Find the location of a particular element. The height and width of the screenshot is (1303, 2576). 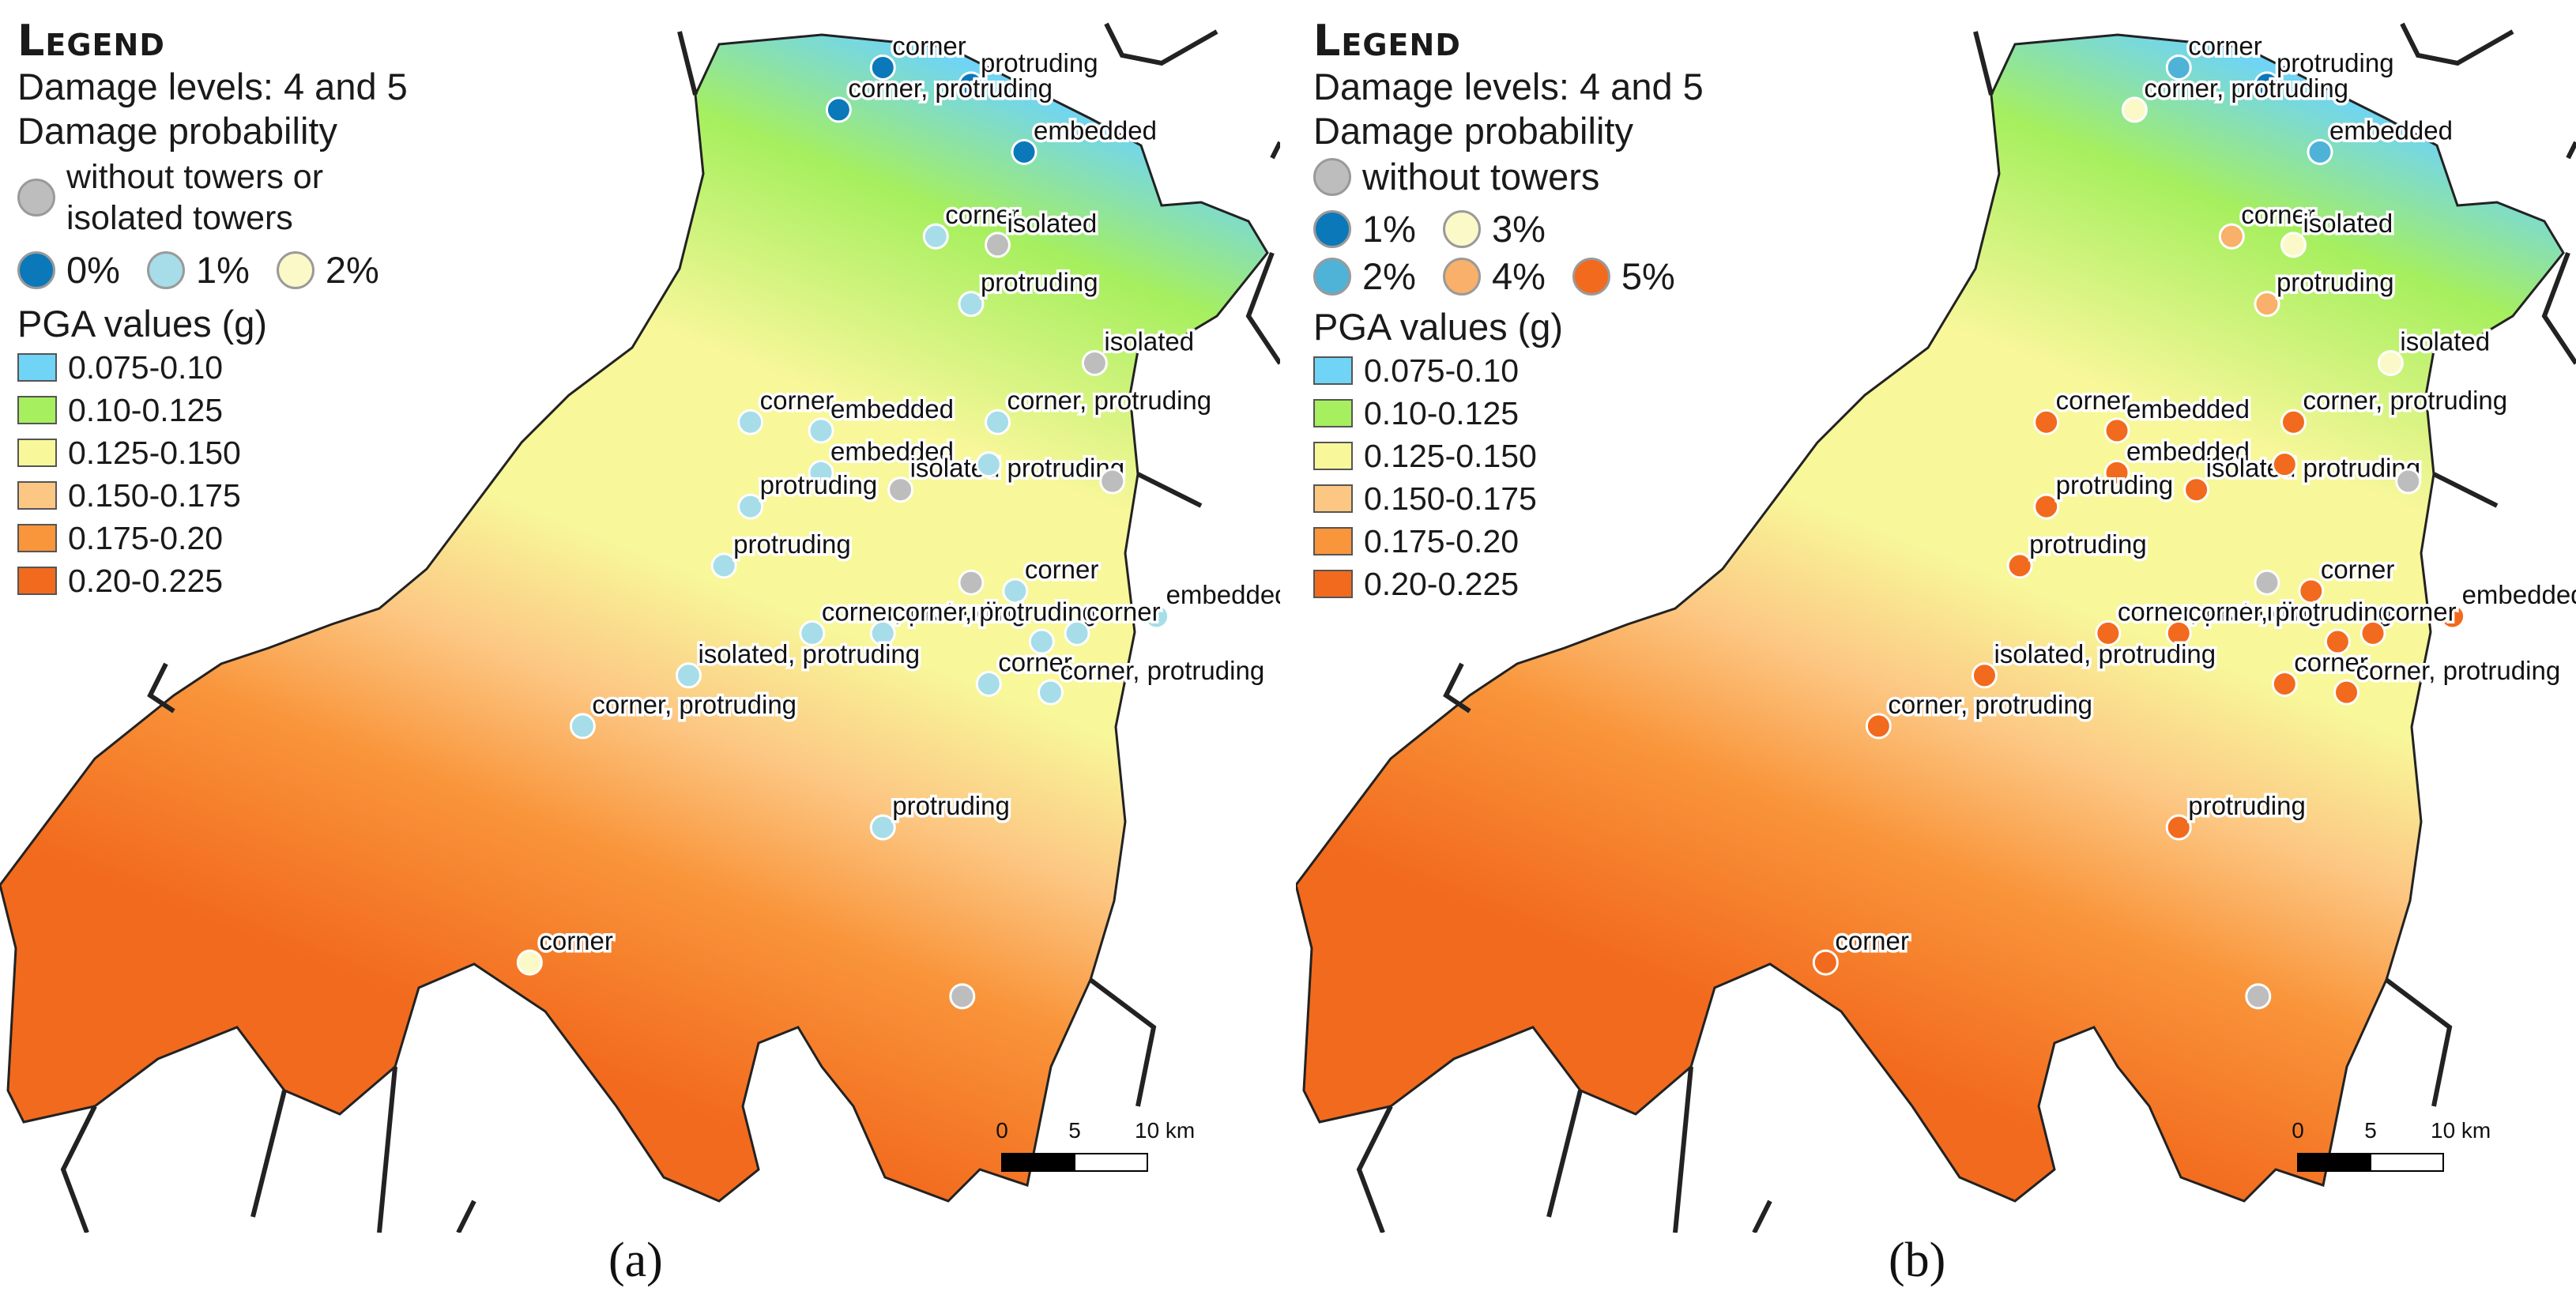

no-tower-label: without towers is located at coordinates (1481, 177).